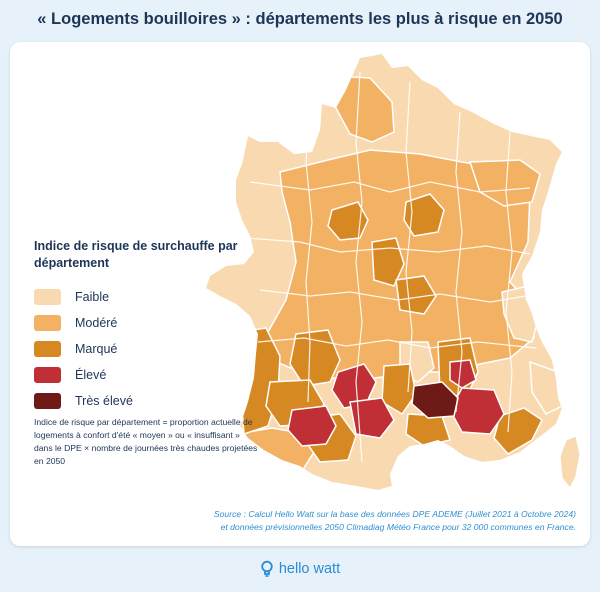 The height and width of the screenshot is (592, 600). What do you see at coordinates (267, 568) in the screenshot?
I see `lightbulb-icon` at bounding box center [267, 568].